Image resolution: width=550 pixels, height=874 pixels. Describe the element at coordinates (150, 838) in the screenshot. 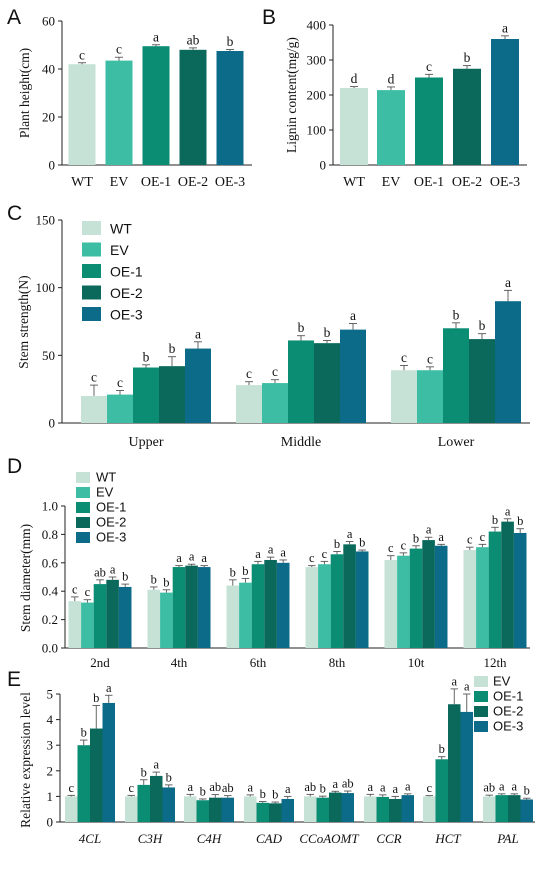

I see `x-tick-label-c3h: C3H` at that location.